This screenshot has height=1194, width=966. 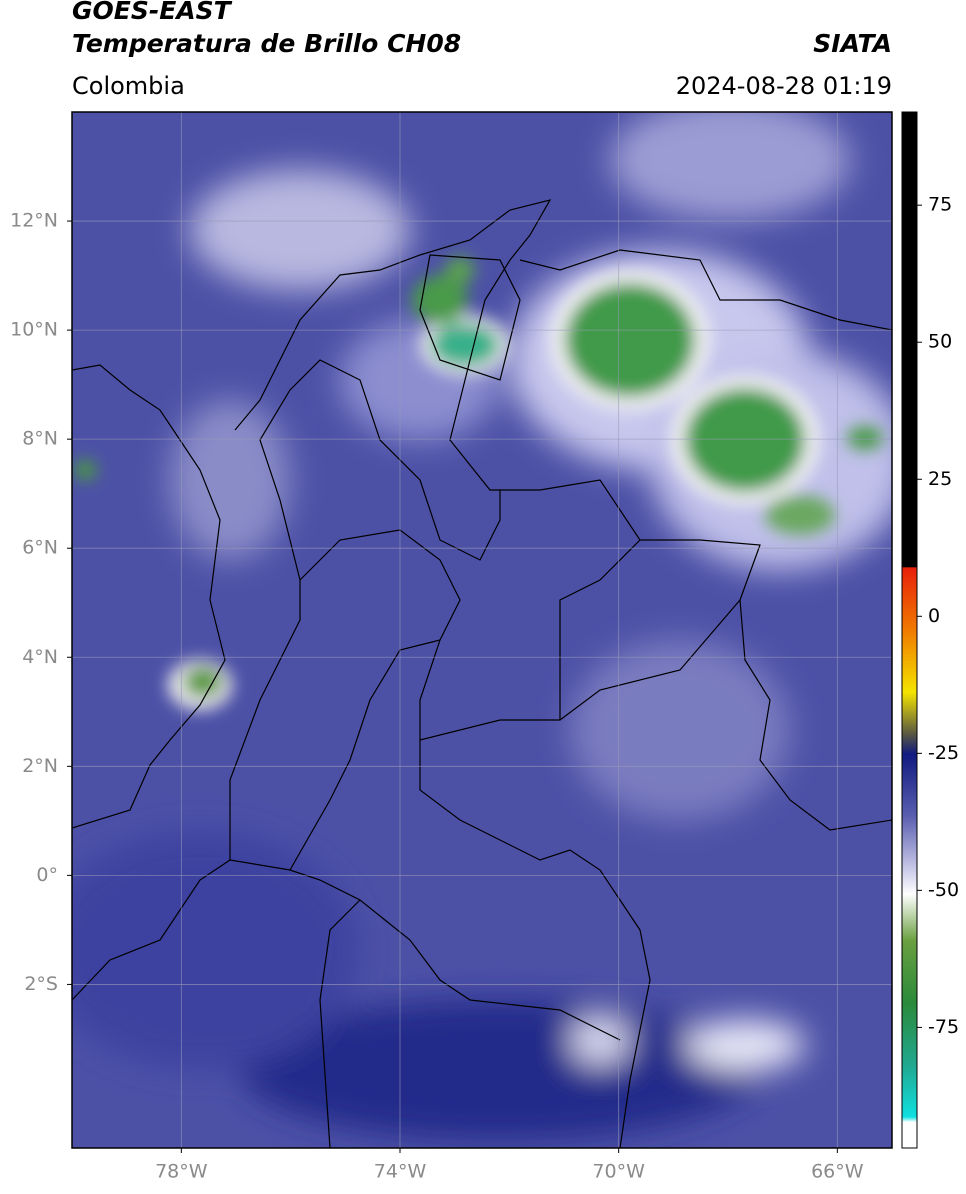 I want to click on x-tick-label: 66°W, so click(x=837, y=1172).